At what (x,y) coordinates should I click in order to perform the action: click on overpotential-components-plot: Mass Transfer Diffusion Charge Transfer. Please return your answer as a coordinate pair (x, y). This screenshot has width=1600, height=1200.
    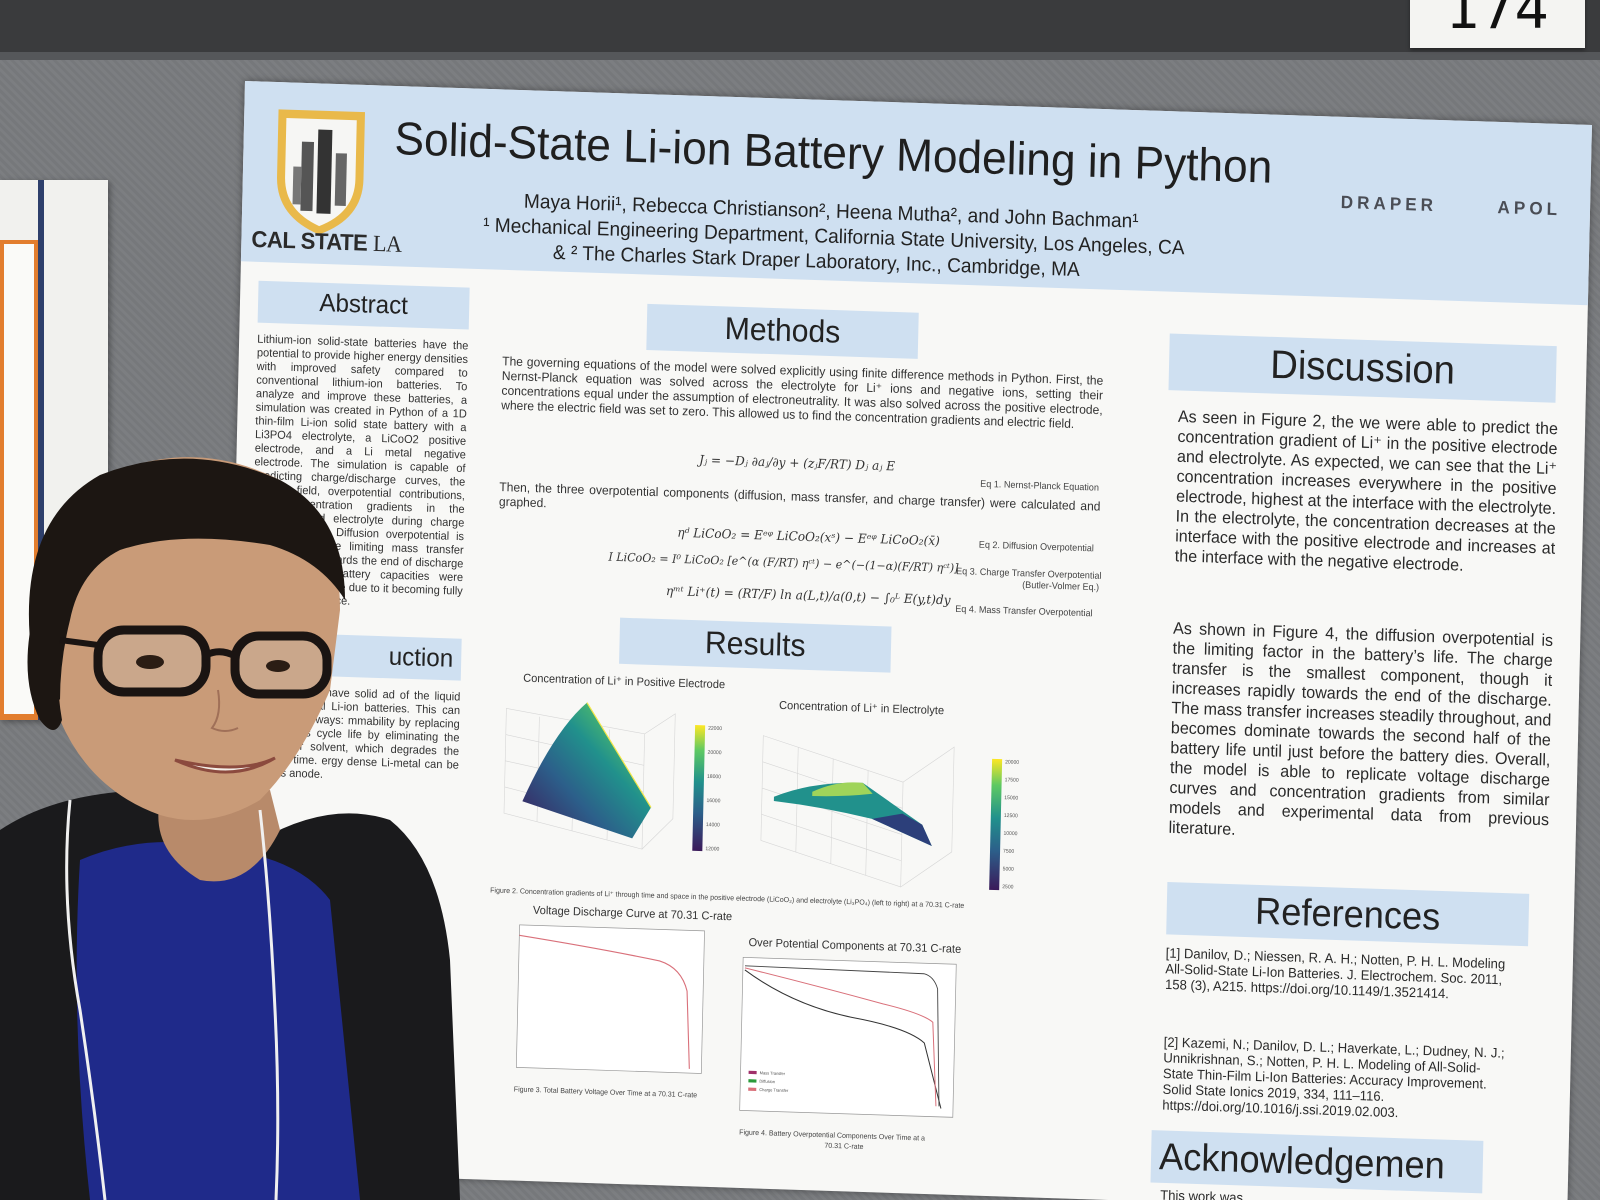
    Looking at the image, I should click on (848, 1037).